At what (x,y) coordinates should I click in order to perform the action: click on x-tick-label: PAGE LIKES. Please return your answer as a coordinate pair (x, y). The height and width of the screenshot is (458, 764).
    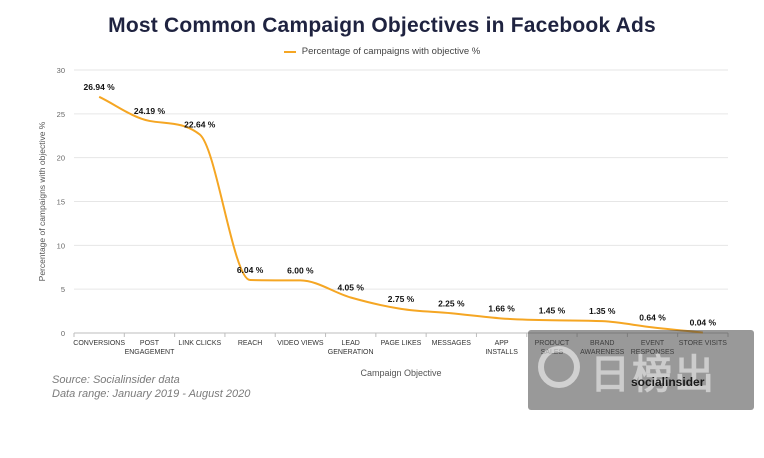
    Looking at the image, I should click on (401, 343).